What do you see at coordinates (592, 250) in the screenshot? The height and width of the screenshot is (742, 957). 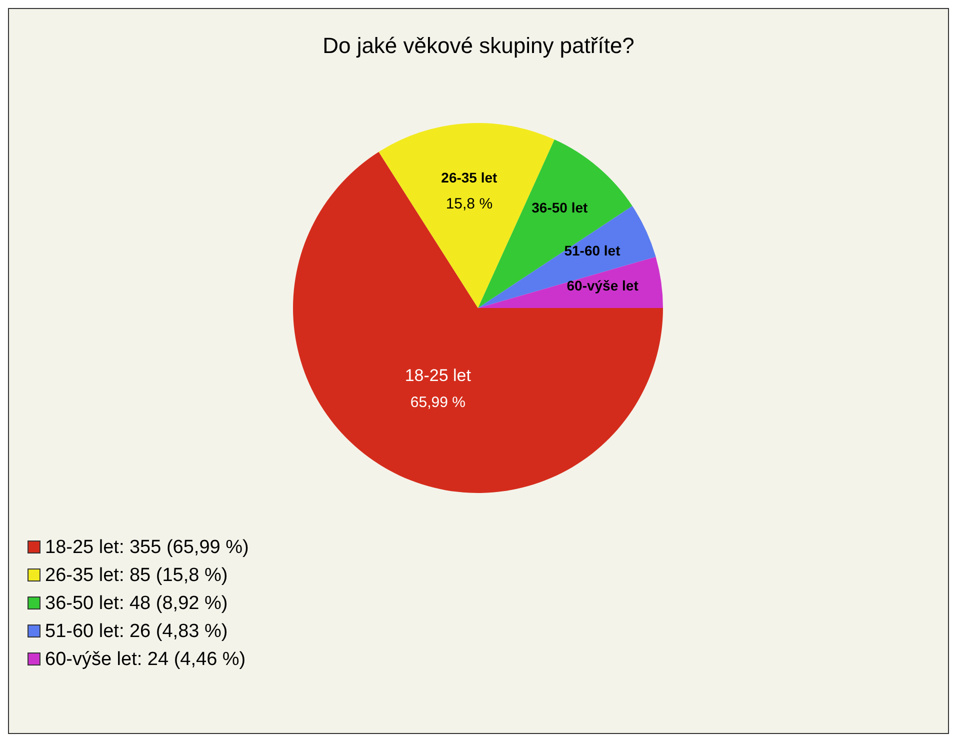 I see `slice-label: 51-60 let` at bounding box center [592, 250].